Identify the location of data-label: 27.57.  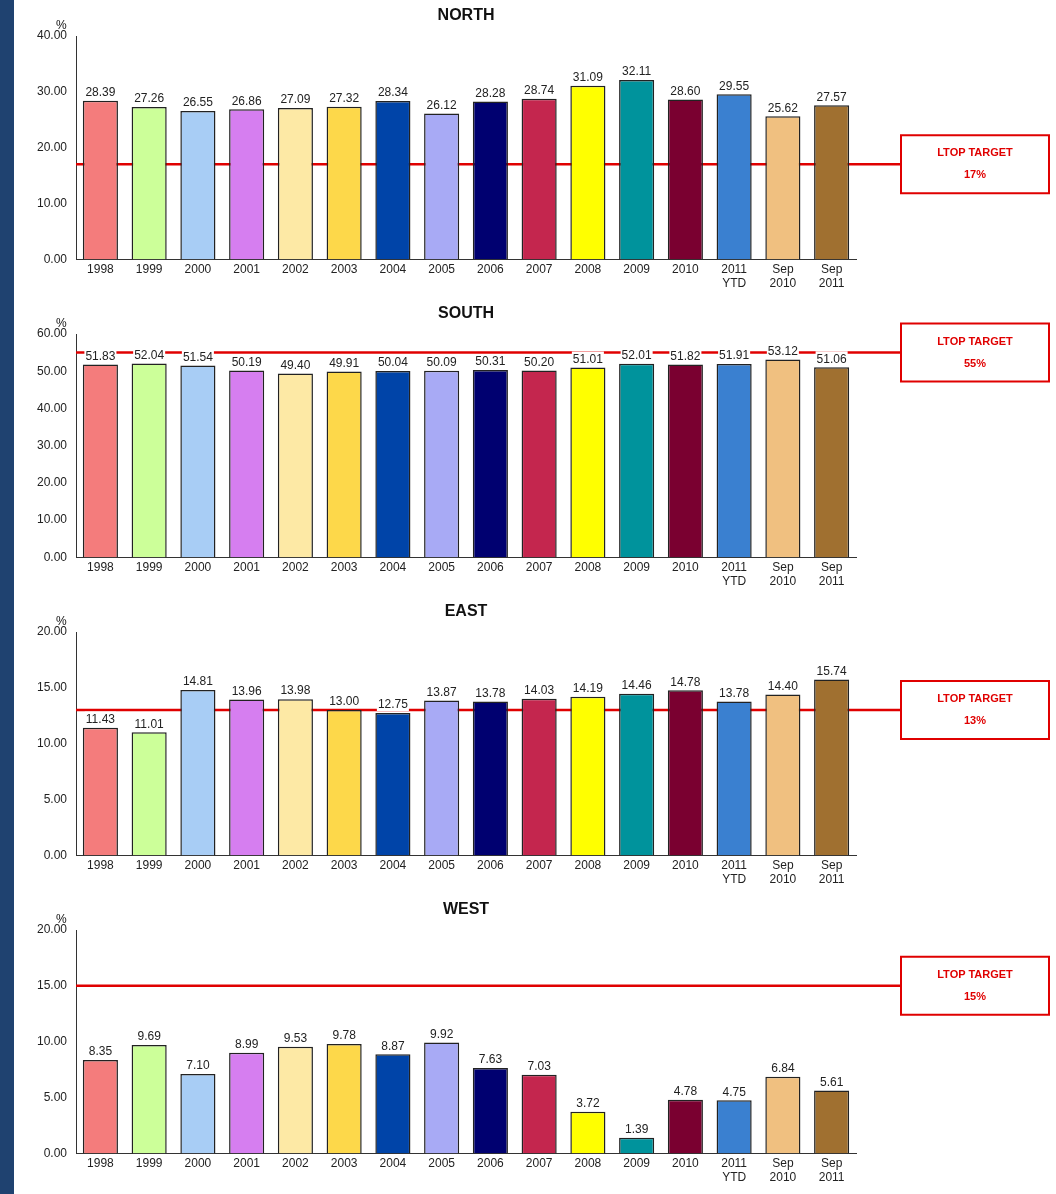
(831, 96).